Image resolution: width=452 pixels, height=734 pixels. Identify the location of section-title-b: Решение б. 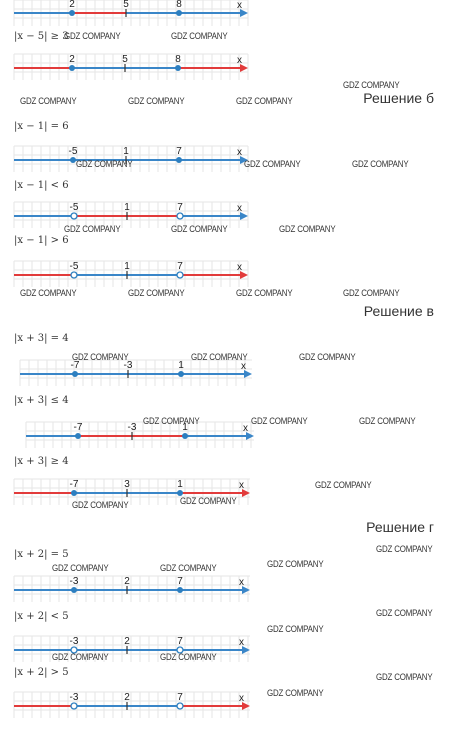
(398, 98).